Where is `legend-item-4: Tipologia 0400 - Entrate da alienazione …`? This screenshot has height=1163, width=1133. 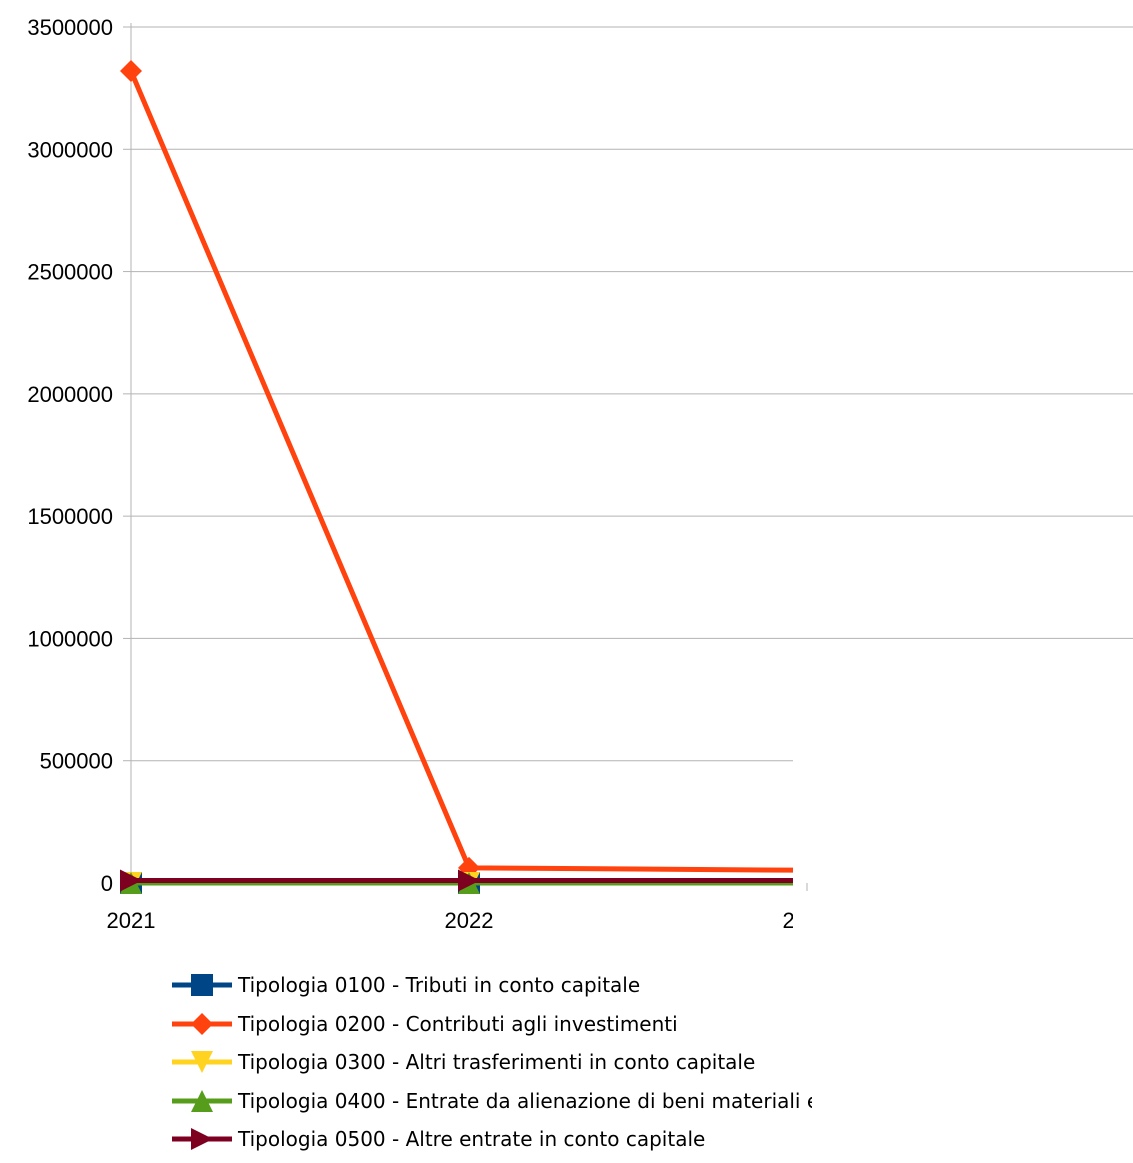
legend-item-4: Tipologia 0400 - Entrate da alienazione … is located at coordinates (492, 1101).